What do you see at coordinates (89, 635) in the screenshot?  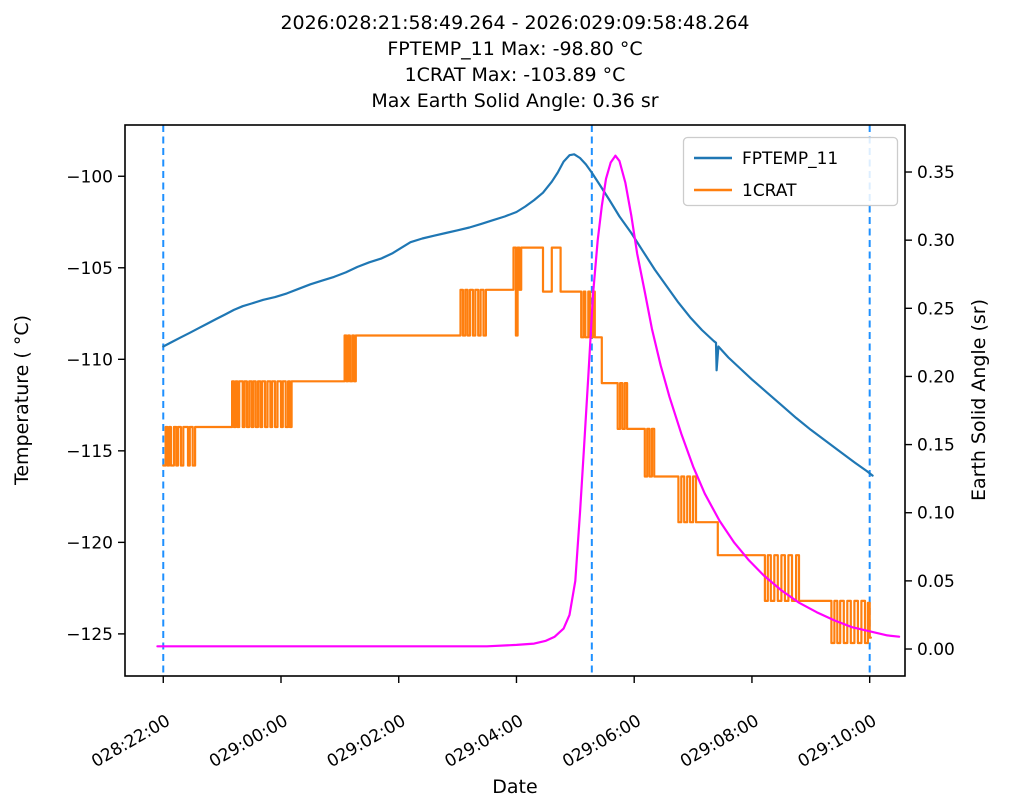 I see `y-left-tick-label: −125` at bounding box center [89, 635].